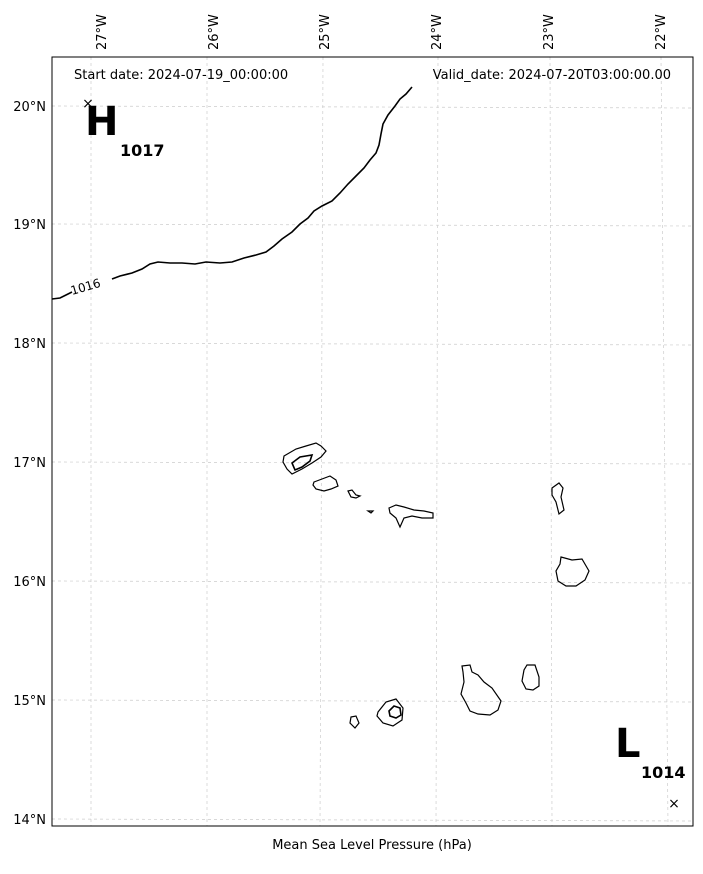 The image size is (703, 874). I want to click on low-center-marker: ×, so click(674, 804).